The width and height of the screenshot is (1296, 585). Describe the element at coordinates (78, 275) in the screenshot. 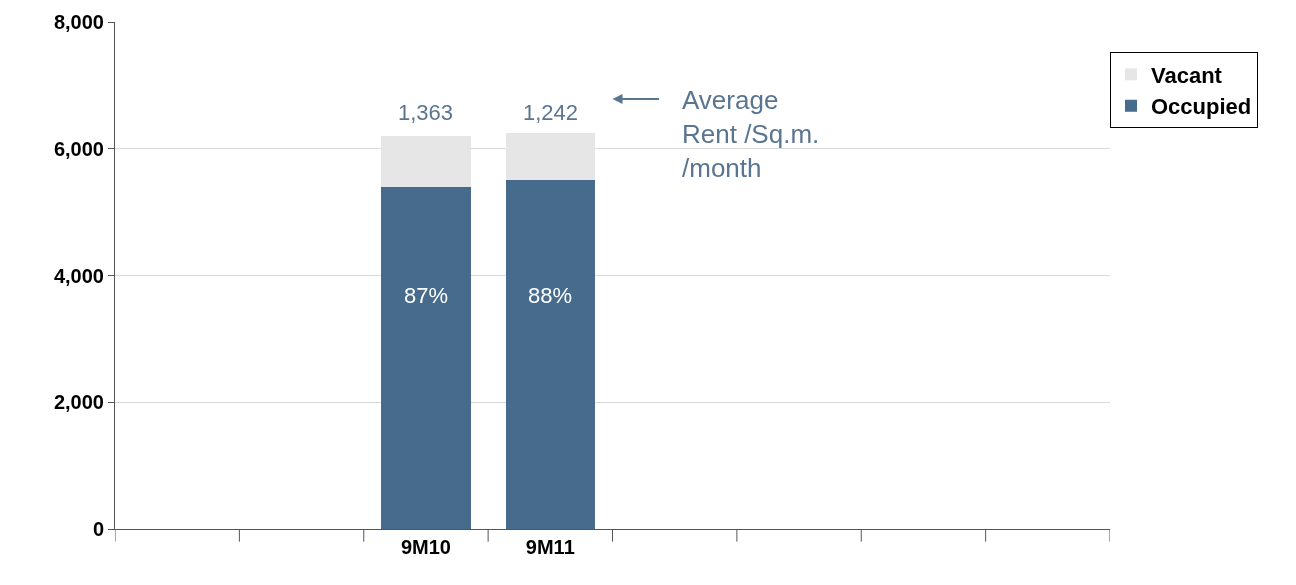

I see `y-tick-label: 4,000` at that location.